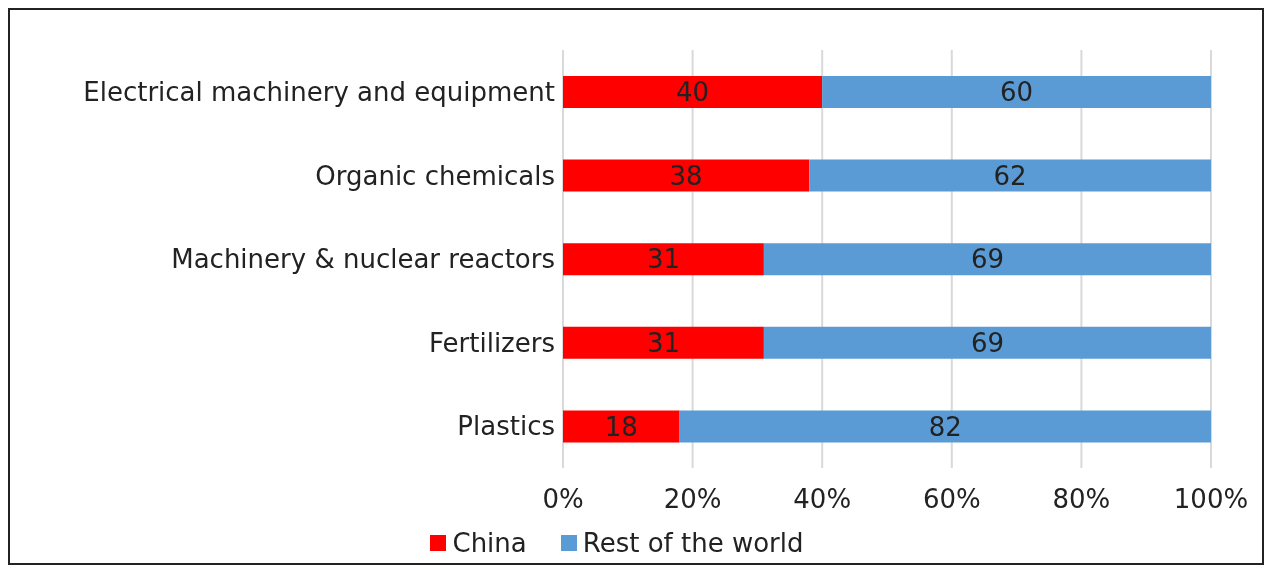 The image size is (1274, 575). Describe the element at coordinates (692, 543) in the screenshot. I see `legend-label: Rest of the world` at that location.